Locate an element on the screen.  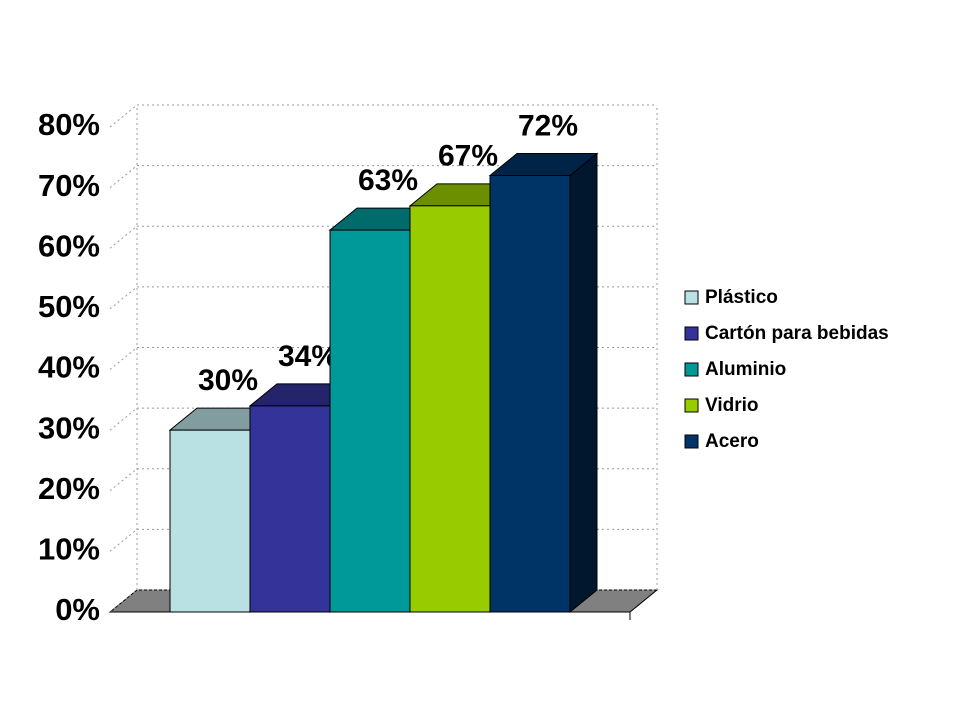
y-tick-label: 0% is located at coordinates (77, 609).